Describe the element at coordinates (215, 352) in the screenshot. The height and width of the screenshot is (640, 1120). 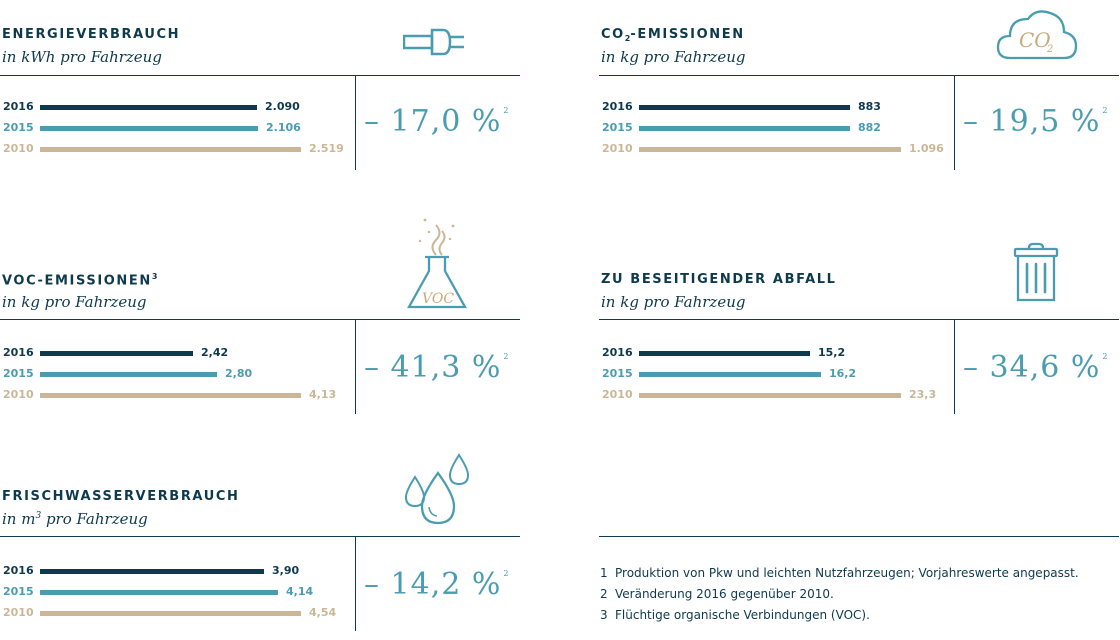
I see `bar-value-label: 2,42` at that location.